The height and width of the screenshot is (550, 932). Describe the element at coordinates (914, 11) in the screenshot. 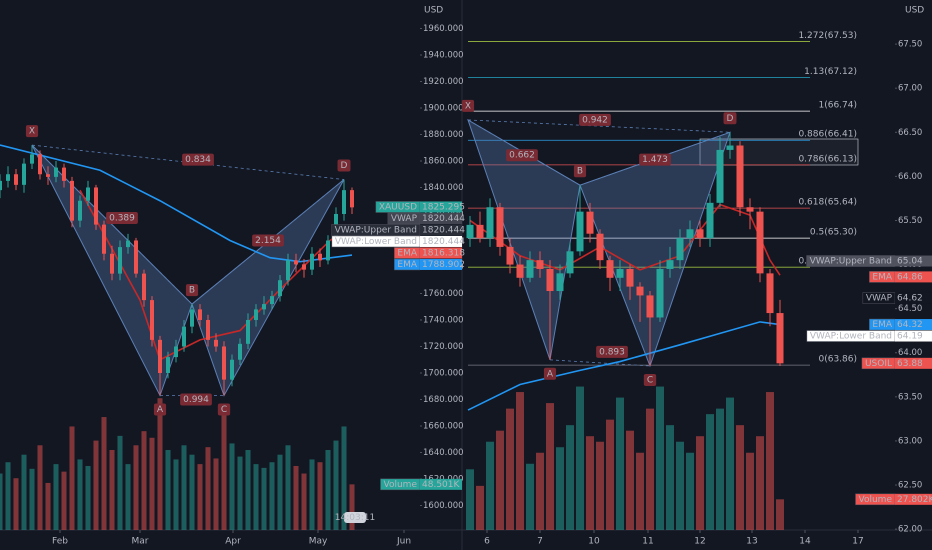

I see `axis-unit: USD` at that location.